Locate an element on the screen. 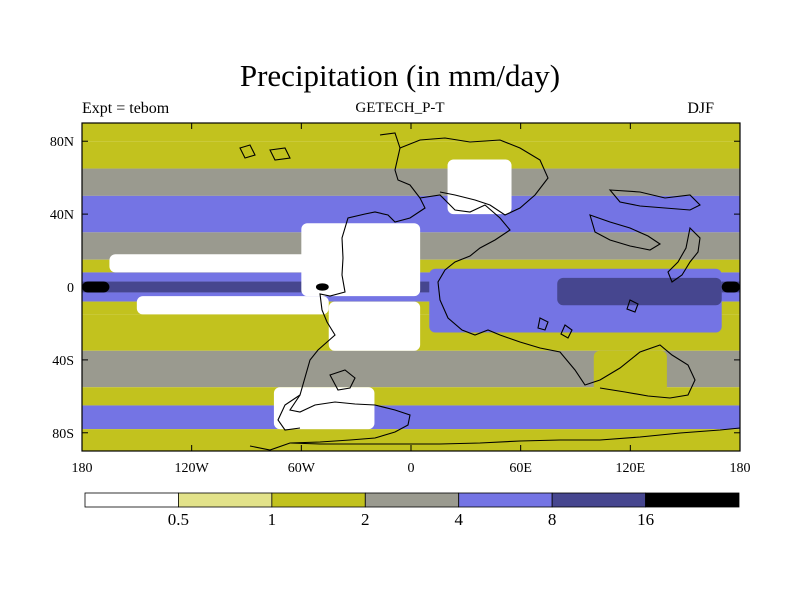  region-subtropical-dry-band-north is located at coordinates (219, 263).